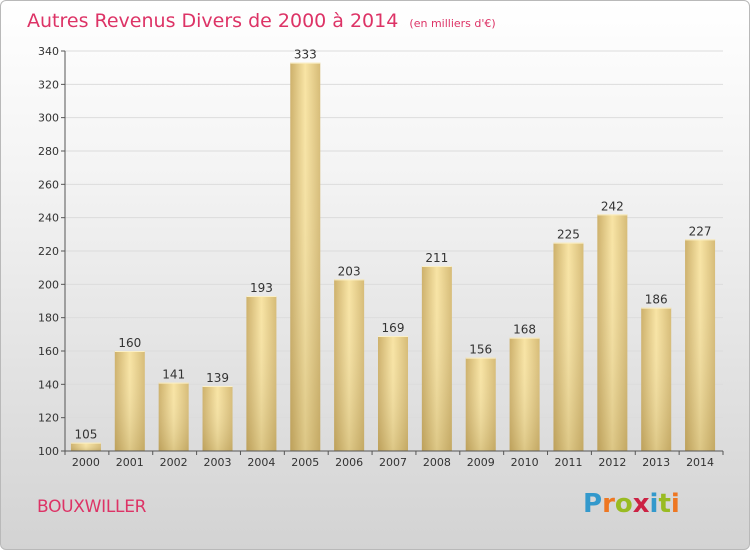 The image size is (750, 550). What do you see at coordinates (349, 271) in the screenshot?
I see `bar-value-label: 203` at bounding box center [349, 271].